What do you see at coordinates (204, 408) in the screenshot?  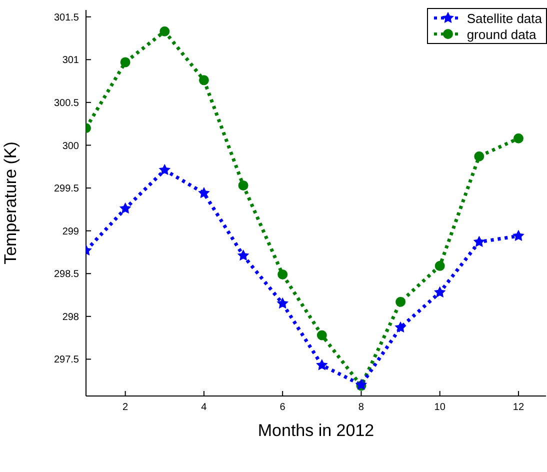 I see `x-tick-label: 4` at bounding box center [204, 408].